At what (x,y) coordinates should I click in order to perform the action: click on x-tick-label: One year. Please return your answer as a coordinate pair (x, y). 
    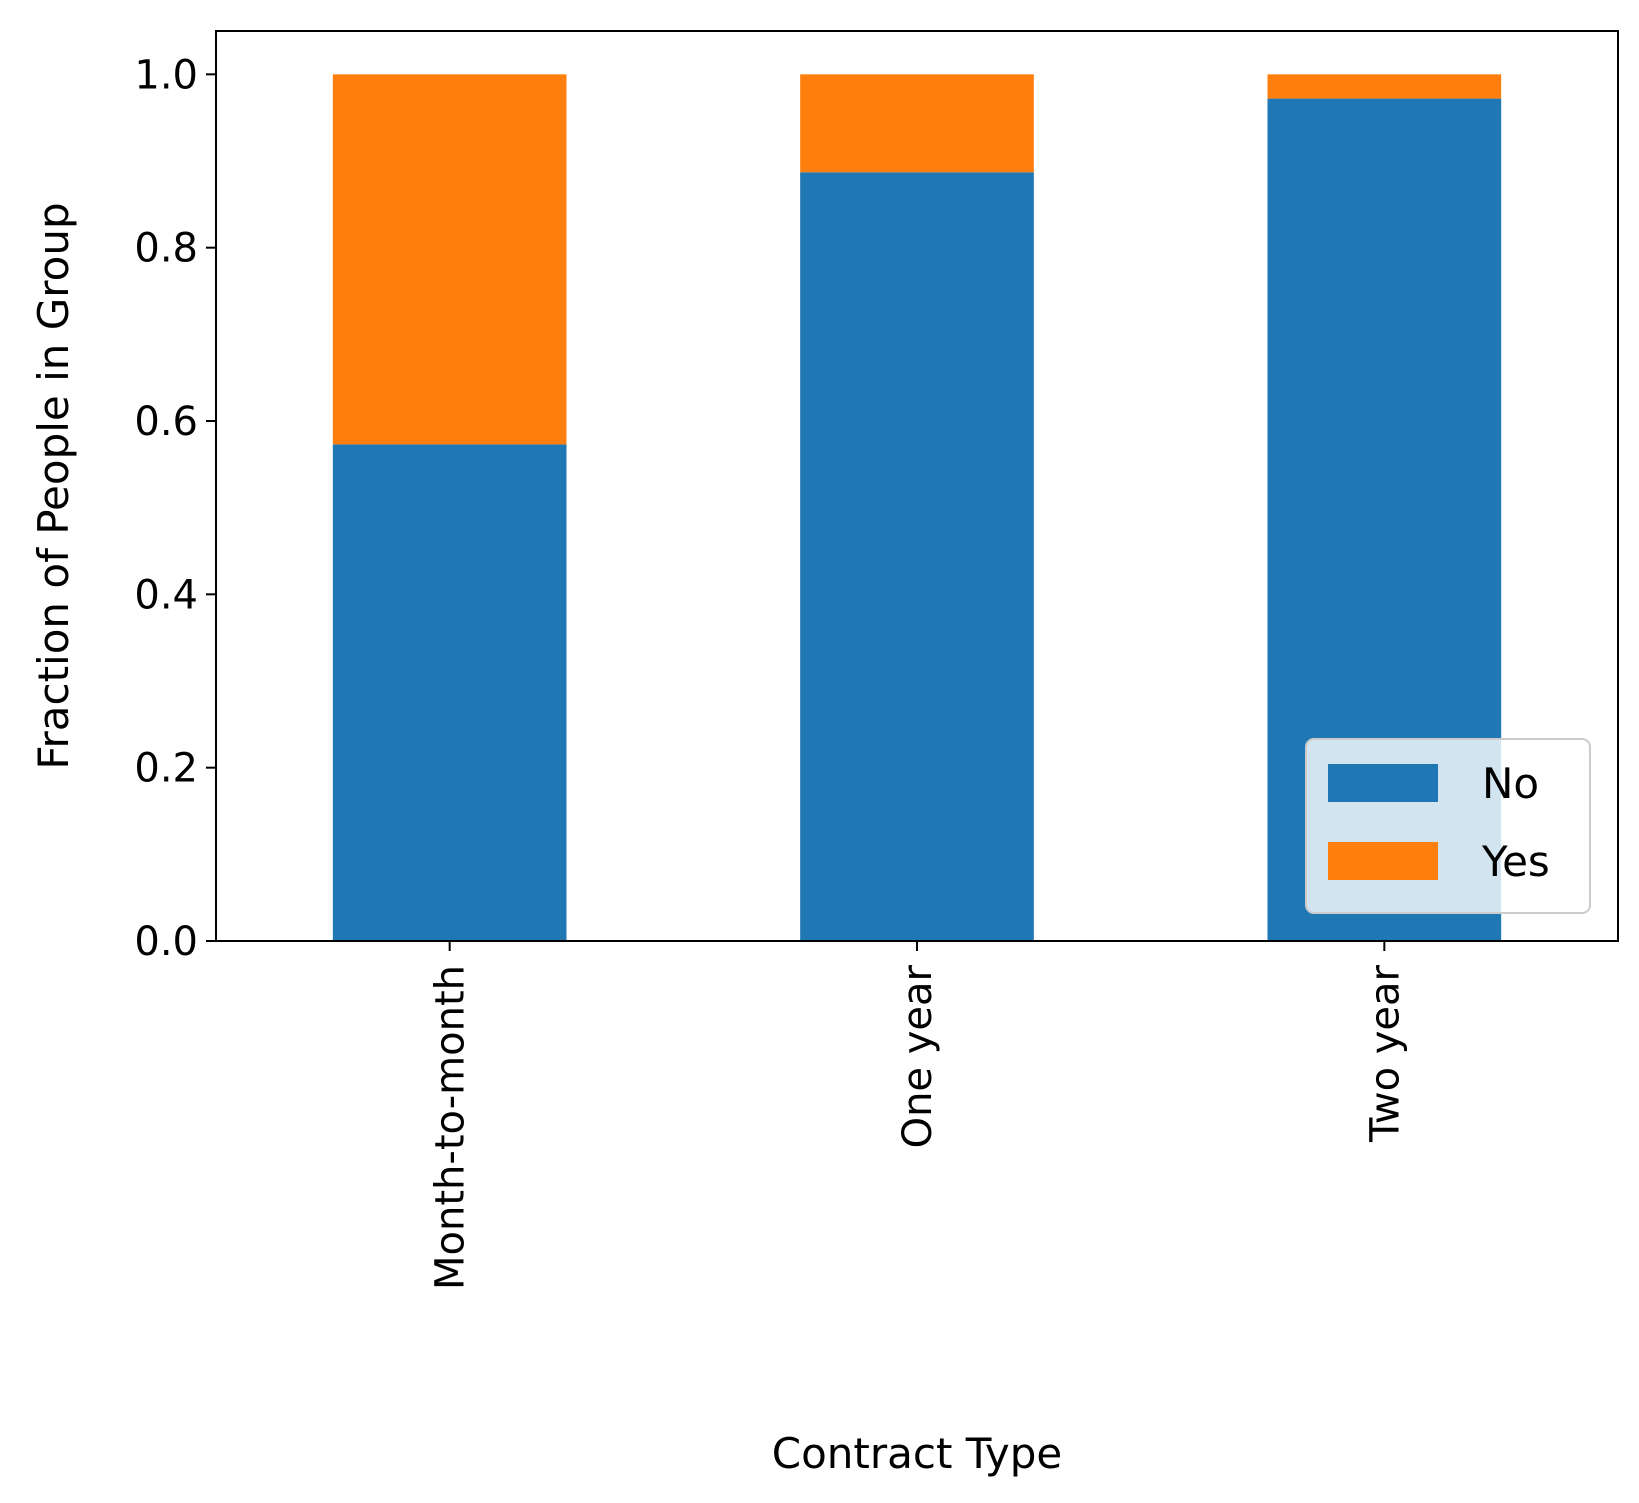
    Looking at the image, I should click on (918, 1056).